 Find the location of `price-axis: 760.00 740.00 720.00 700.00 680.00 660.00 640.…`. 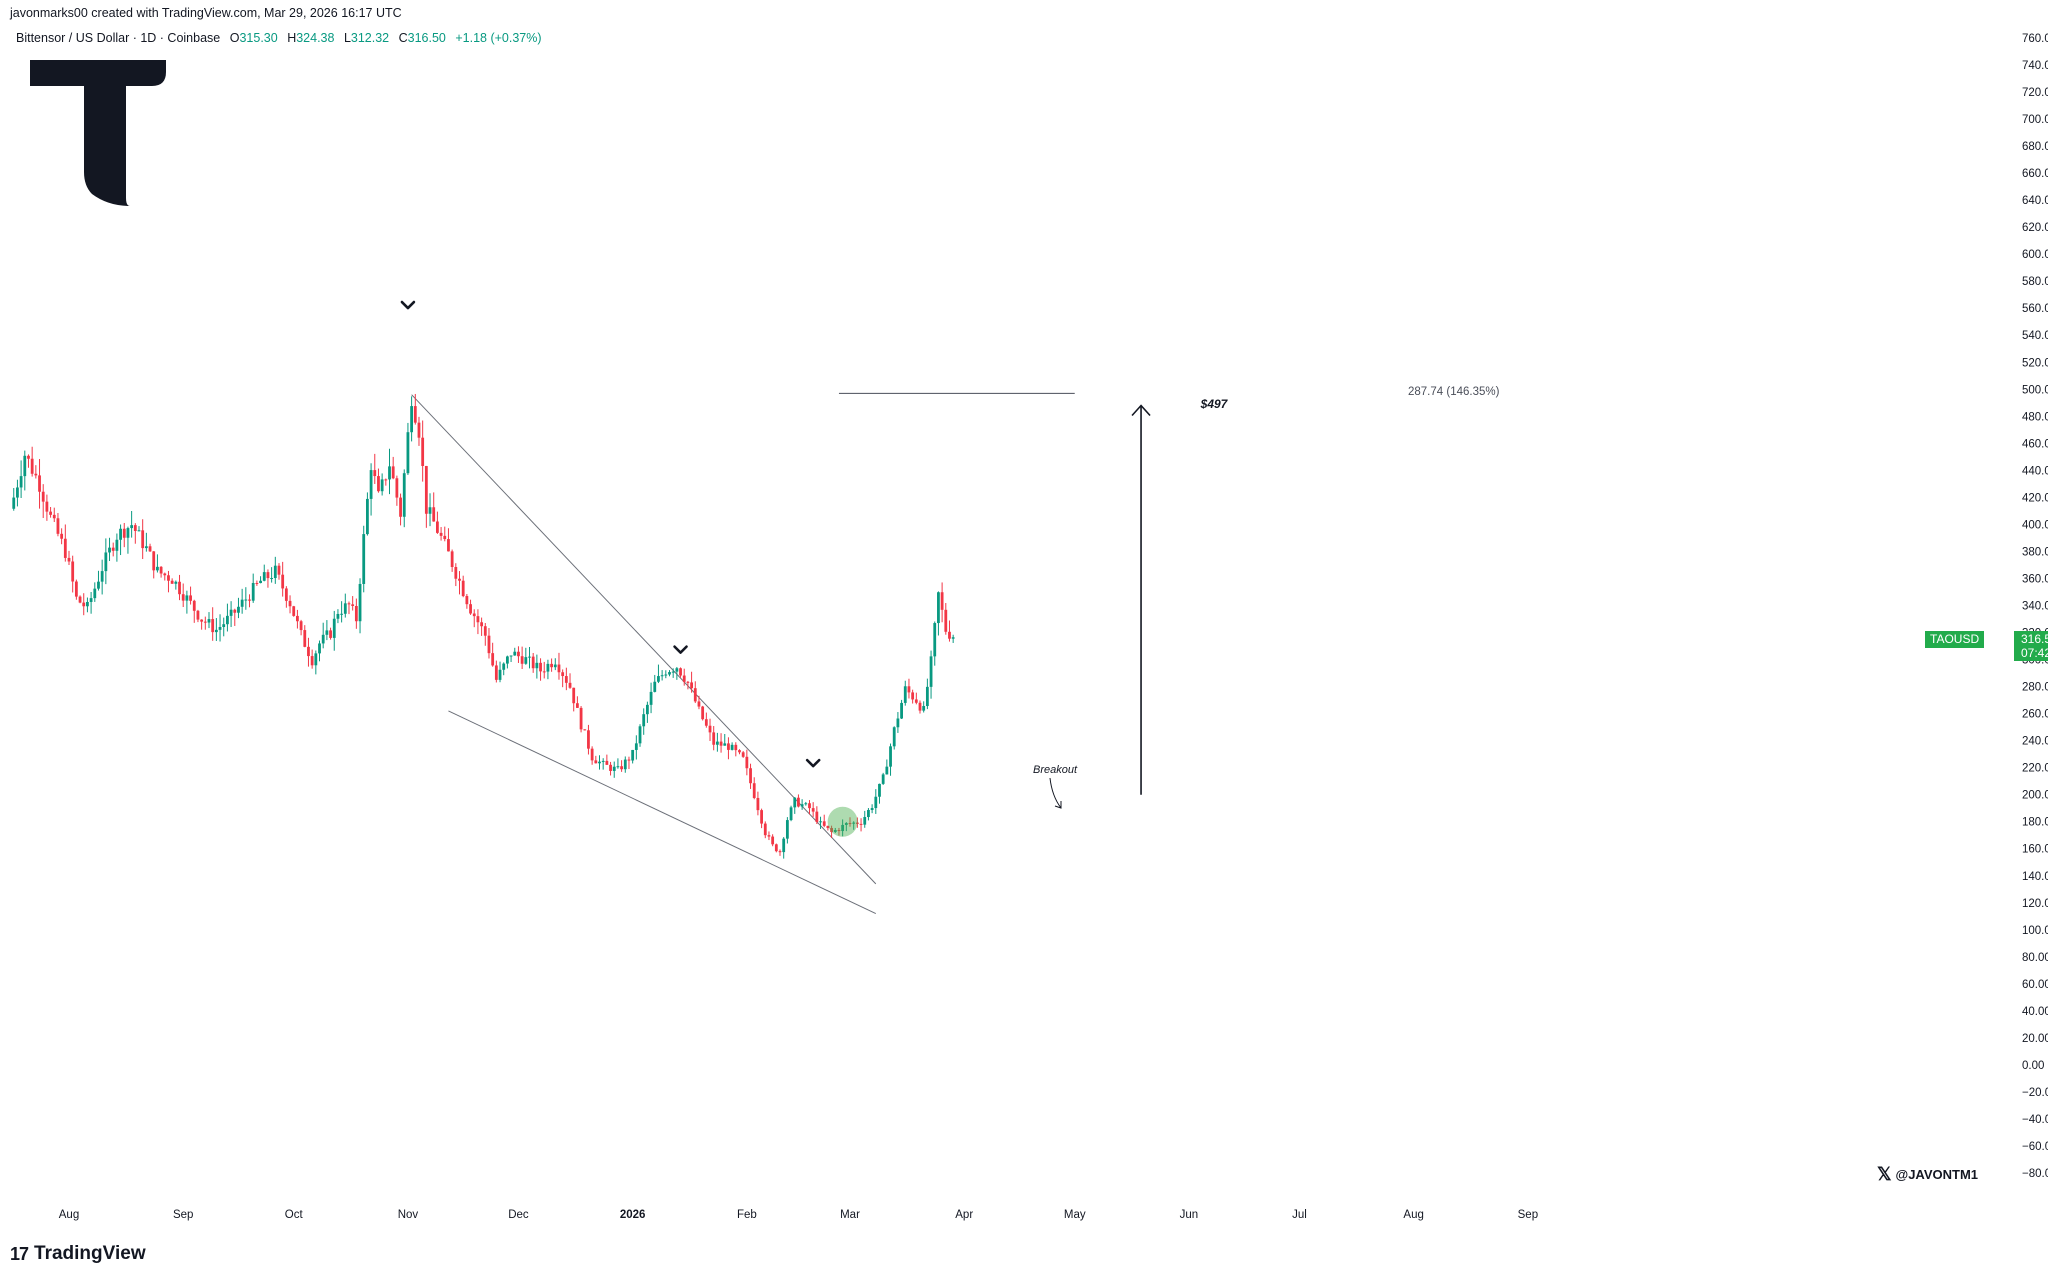

price-axis: 760.00 740.00 720.00 700.00 680.00 660.00 640.… is located at coordinates (2035, 606).